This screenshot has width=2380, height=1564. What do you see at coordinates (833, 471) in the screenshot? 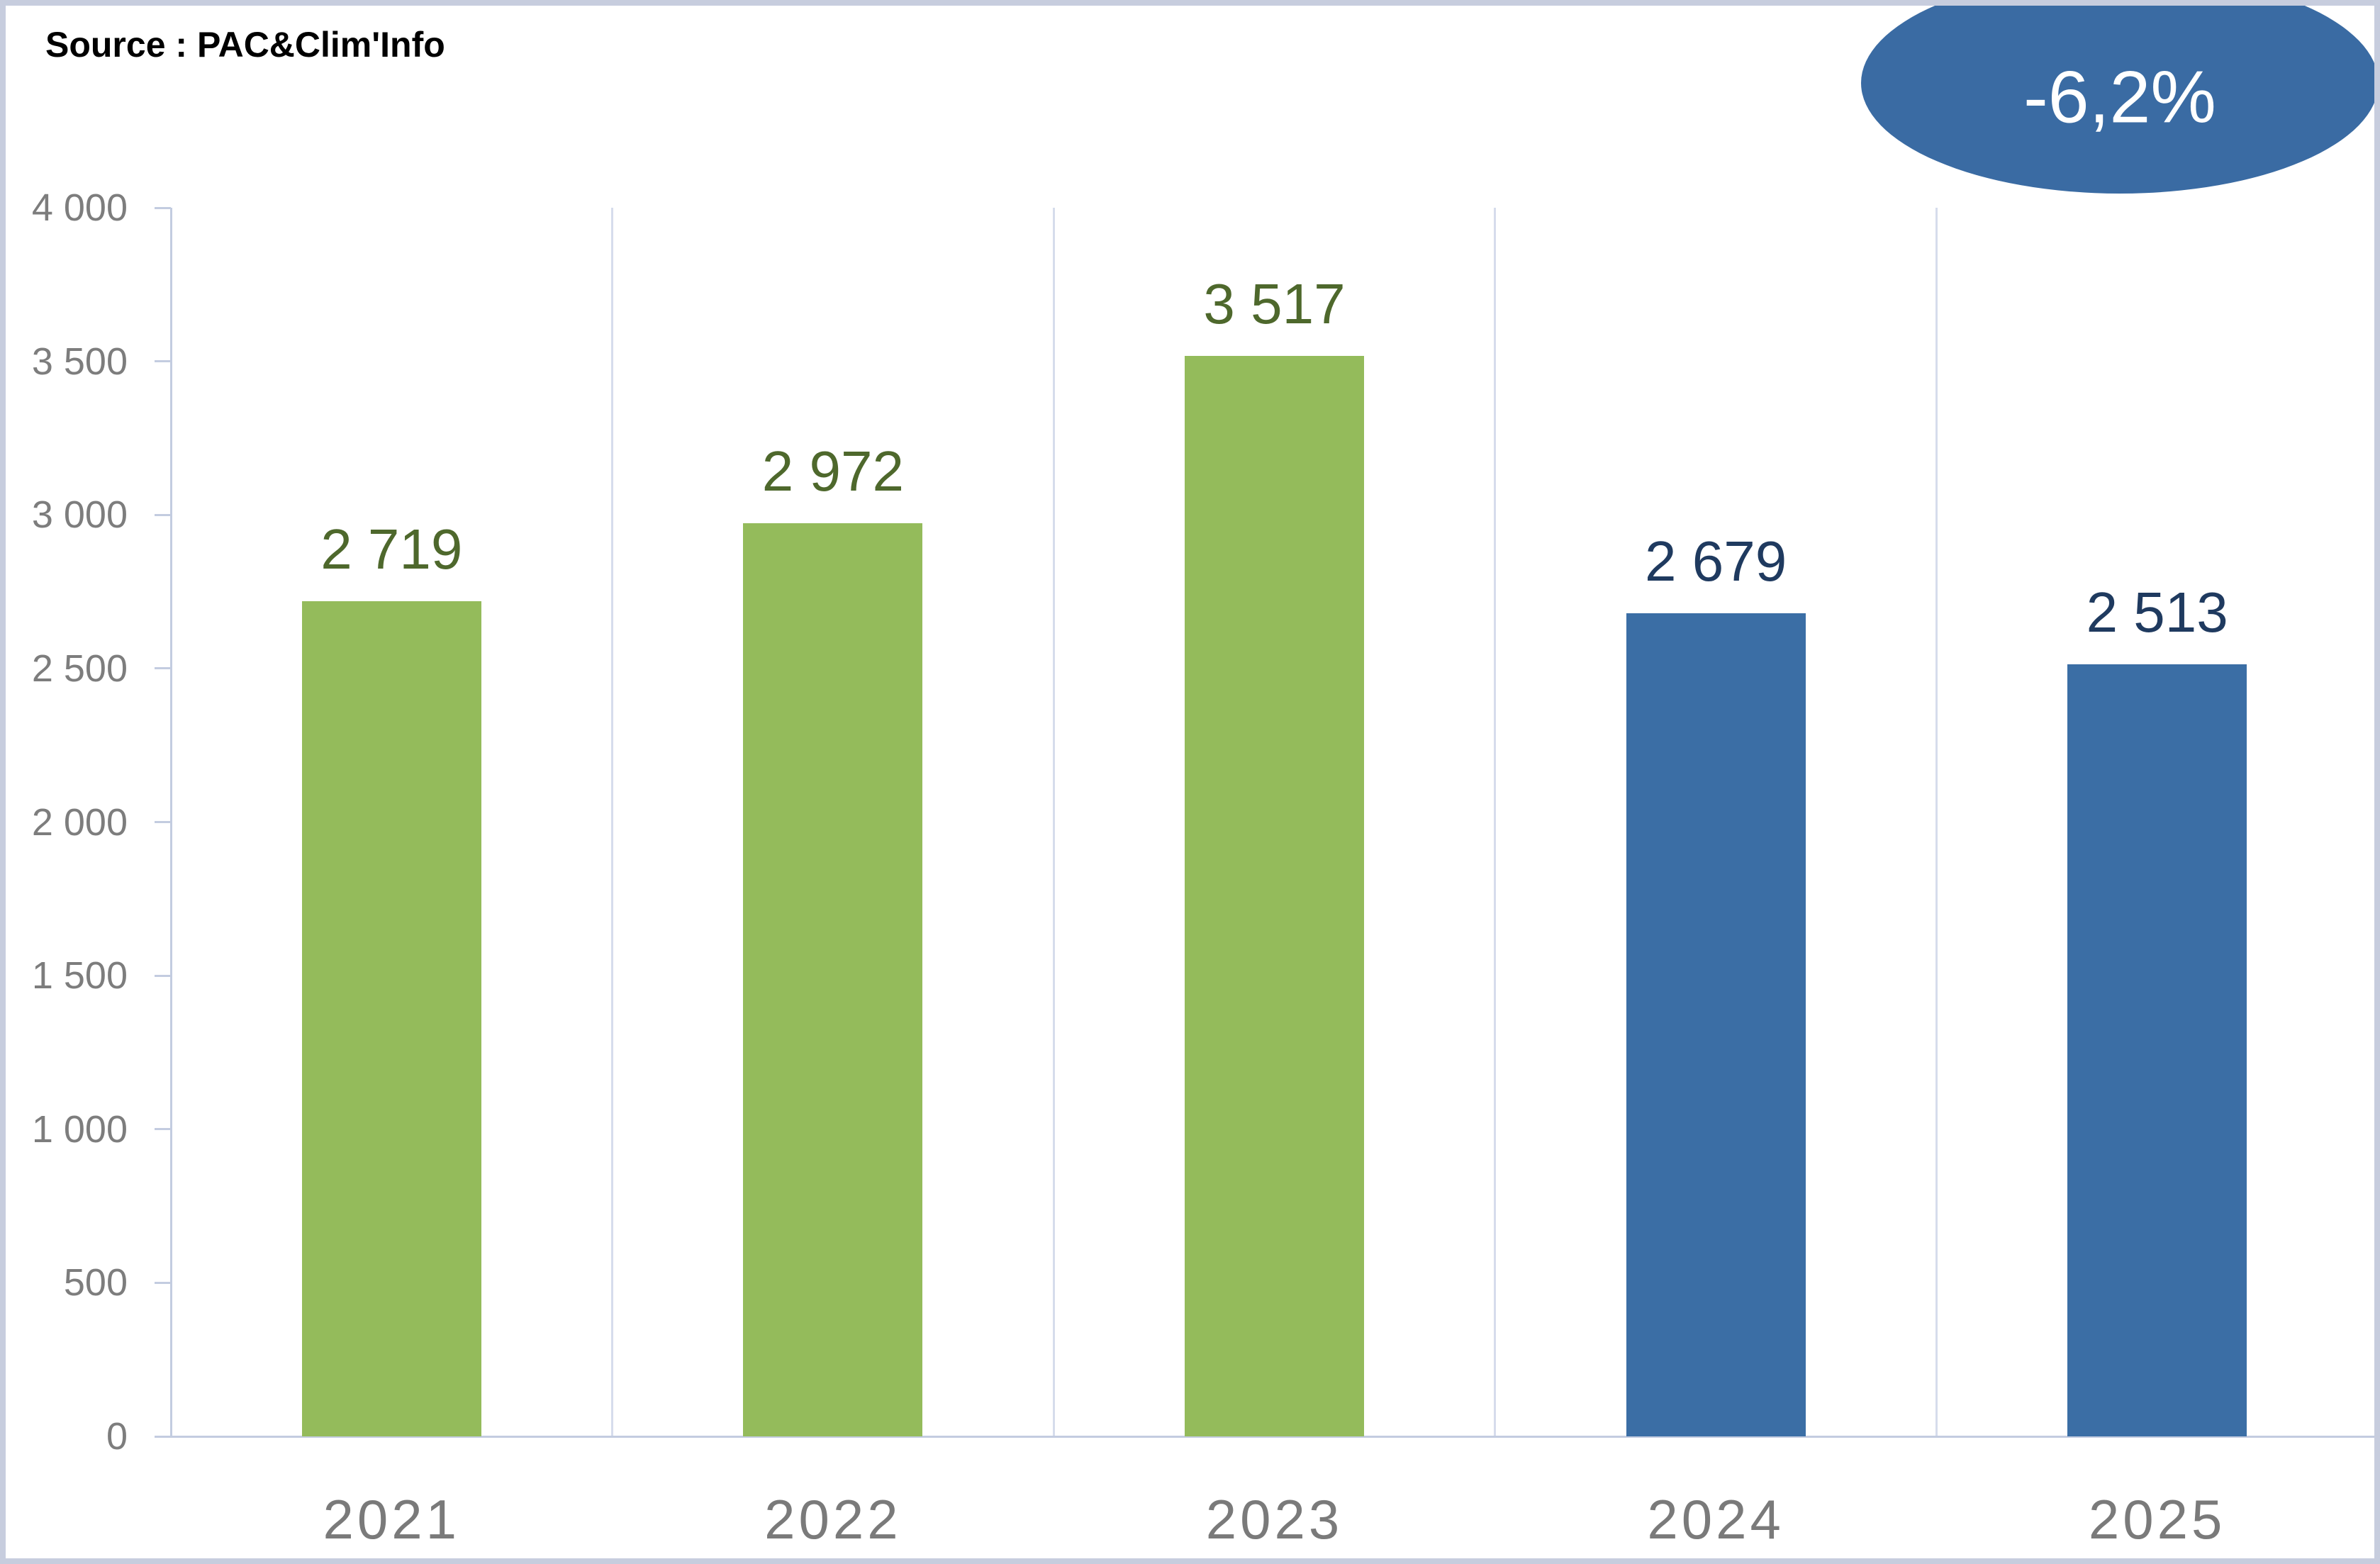
I see `bar-value-label: 2 972` at bounding box center [833, 471].